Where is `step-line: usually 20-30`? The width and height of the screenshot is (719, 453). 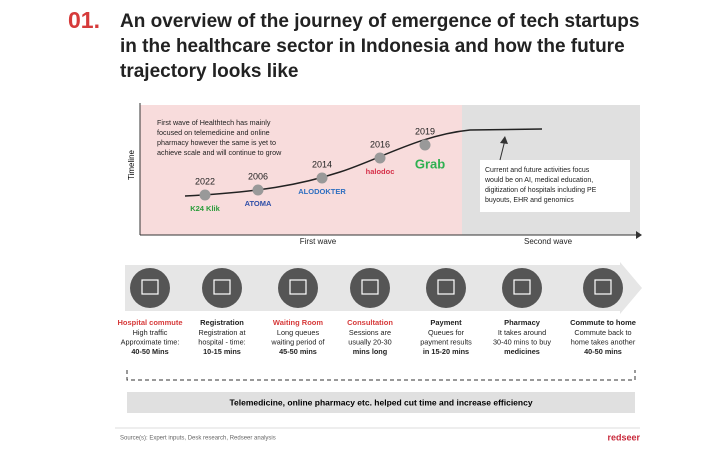 step-line: usually 20-30 is located at coordinates (369, 341).